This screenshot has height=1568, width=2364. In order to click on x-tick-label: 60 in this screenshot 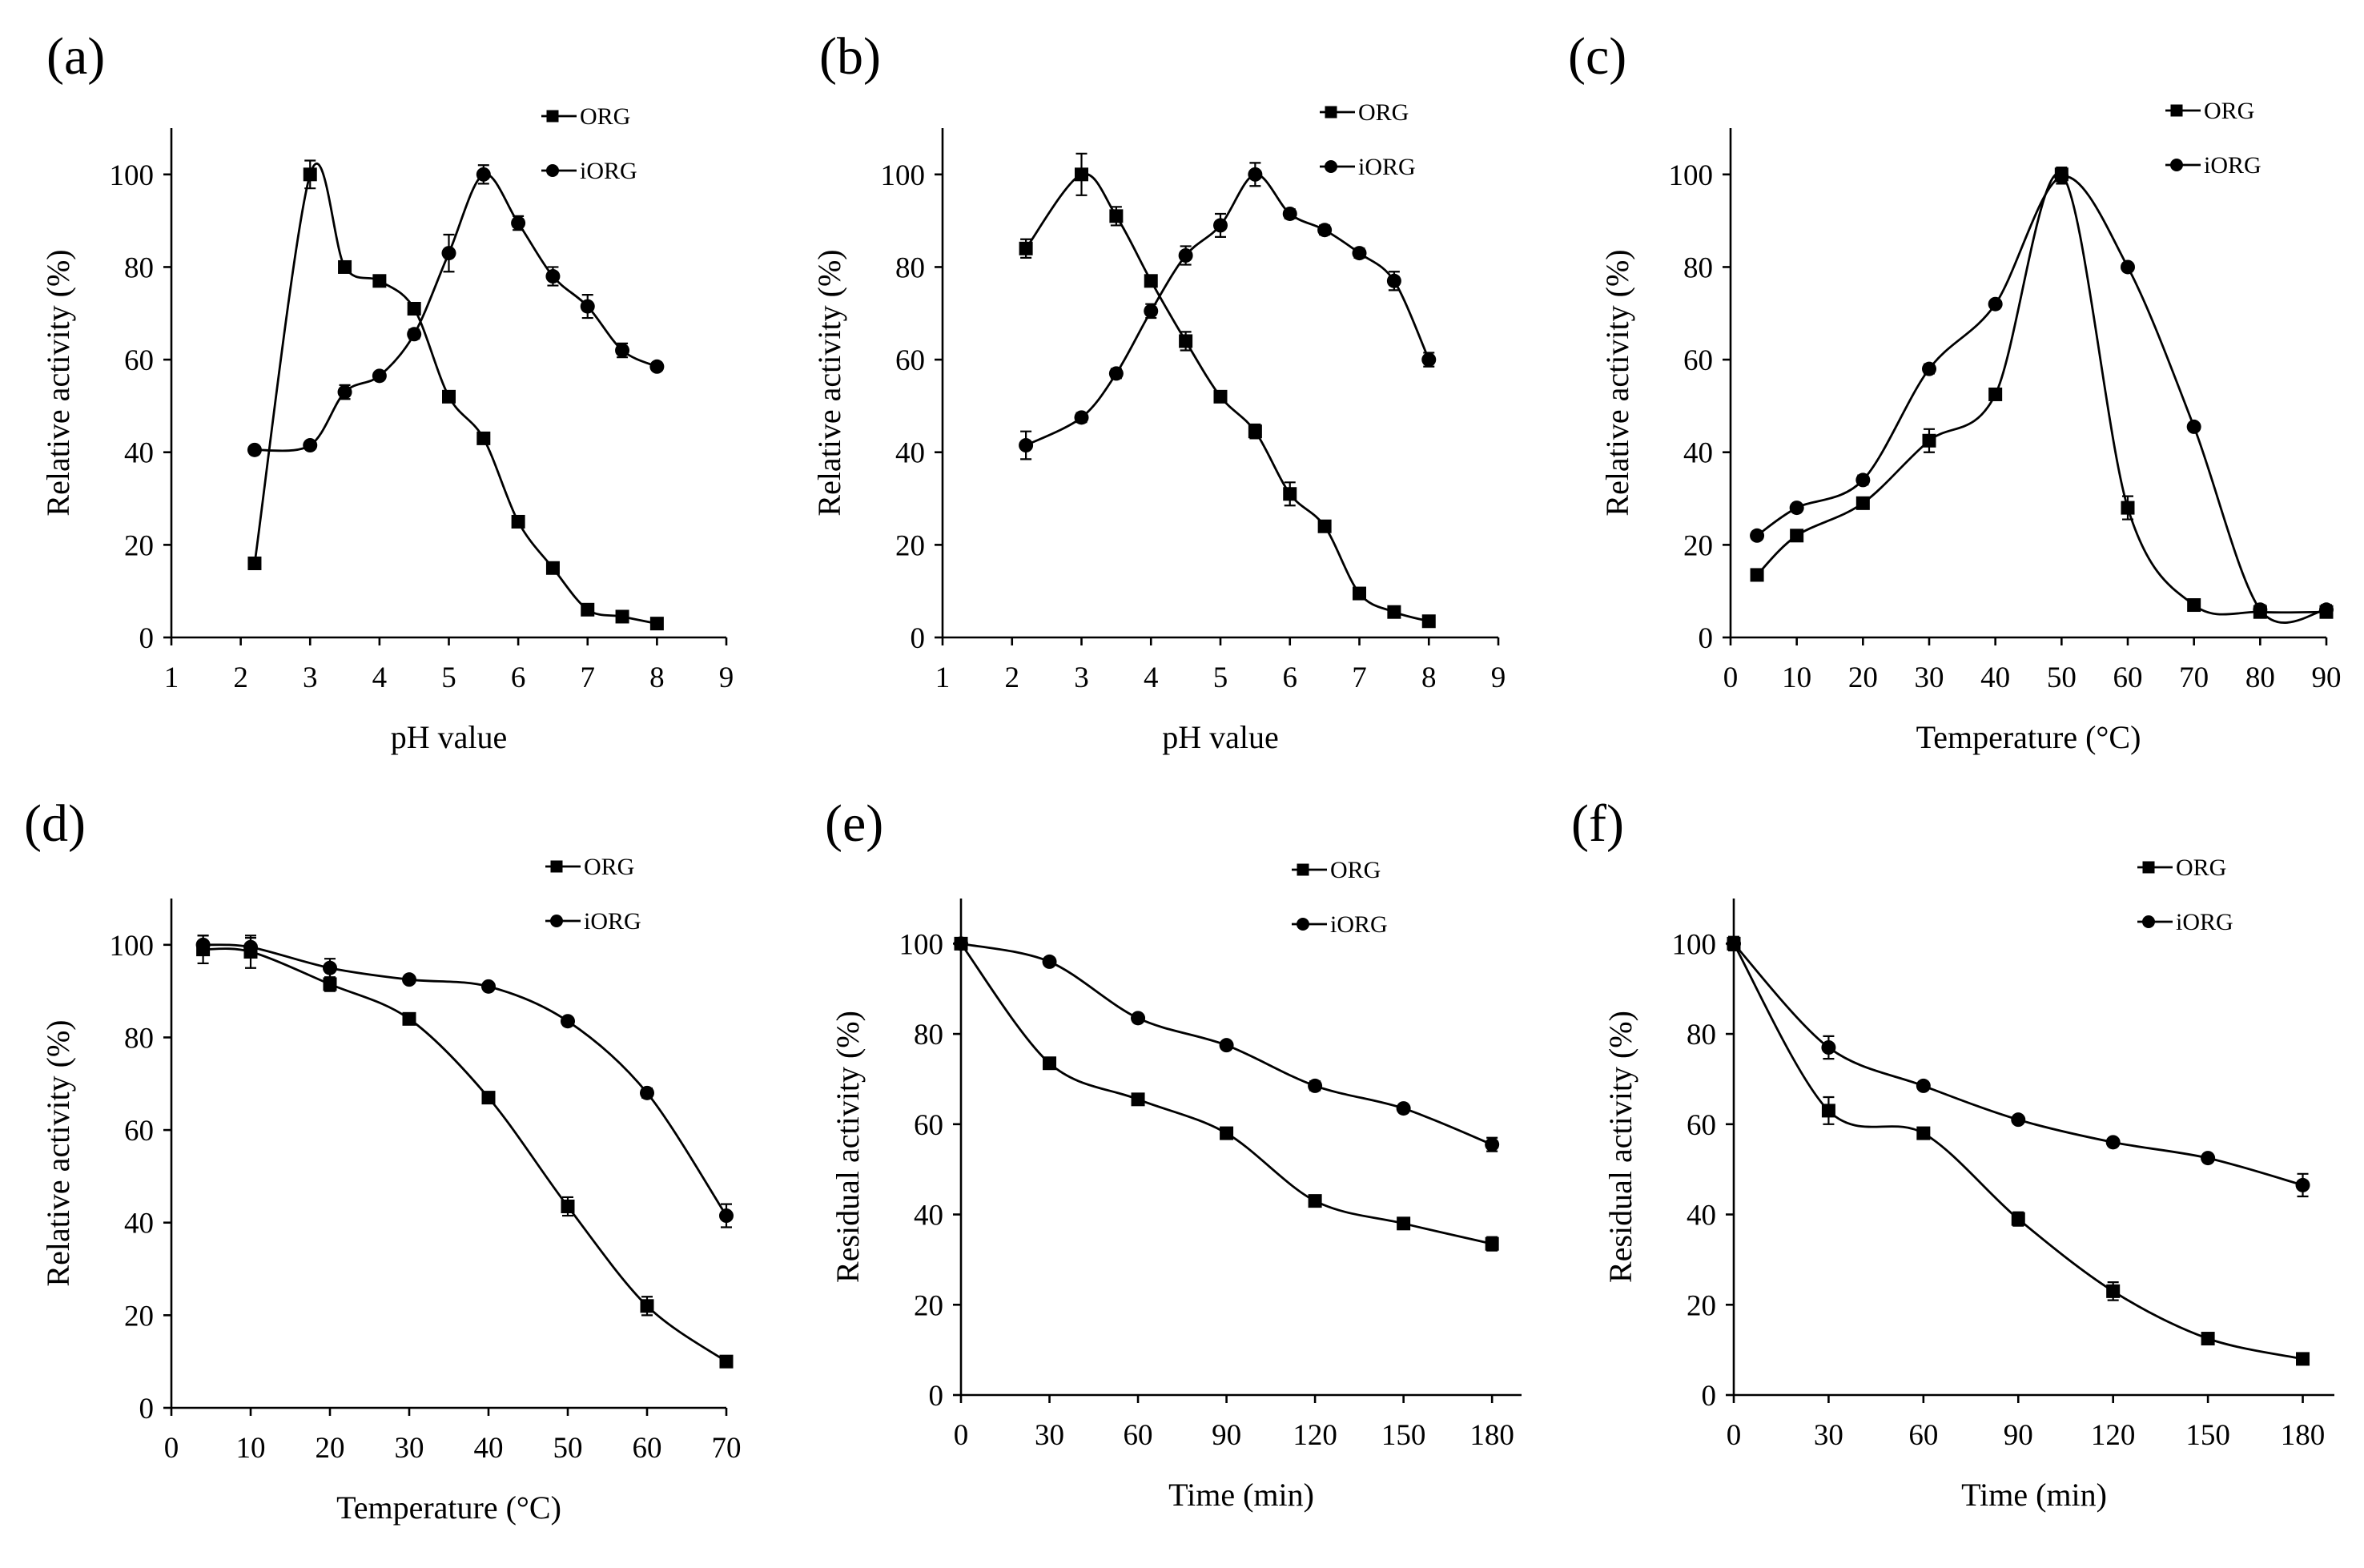, I will do `click(1138, 1436)`.